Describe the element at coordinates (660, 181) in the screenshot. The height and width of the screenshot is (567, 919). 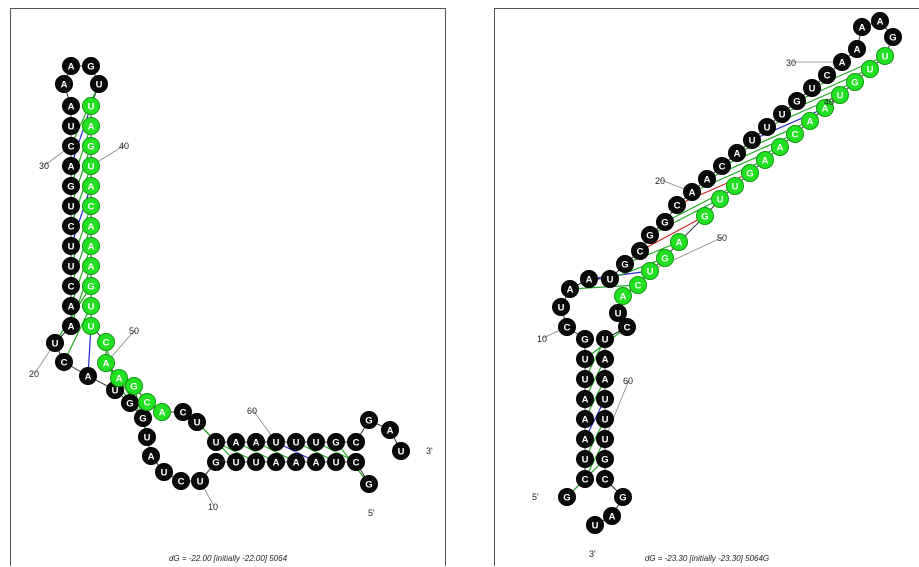
I see `position-label: 20` at that location.